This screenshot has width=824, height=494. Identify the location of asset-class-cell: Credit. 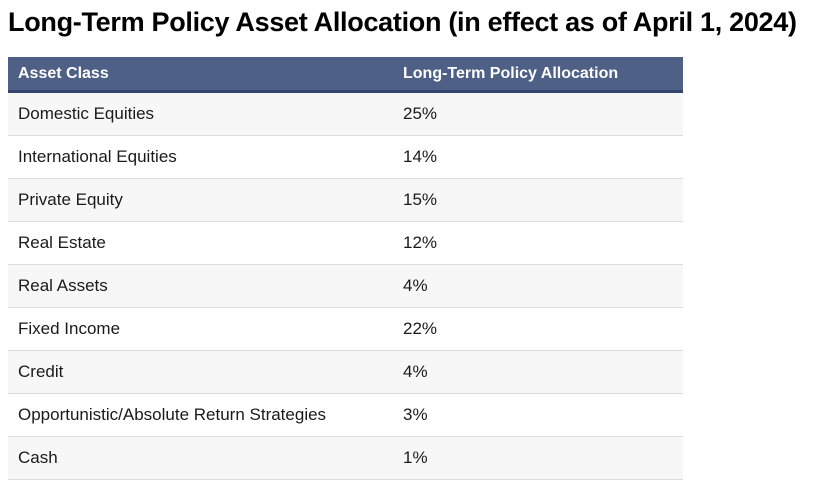
(200, 372).